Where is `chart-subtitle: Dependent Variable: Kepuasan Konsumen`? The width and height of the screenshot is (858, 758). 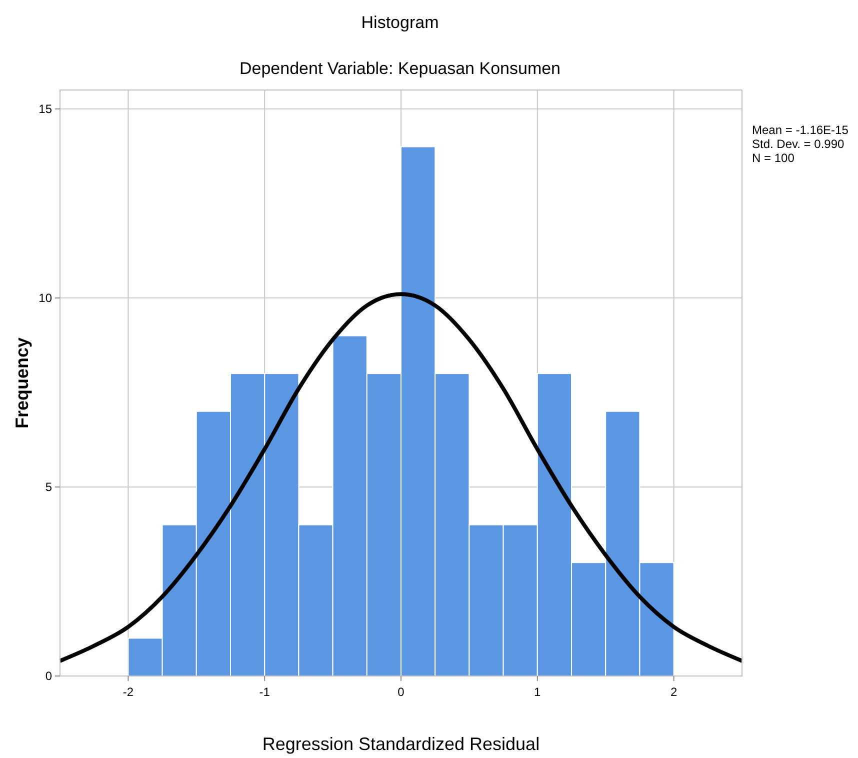
chart-subtitle: Dependent Variable: Kepuasan Konsumen is located at coordinates (400, 68).